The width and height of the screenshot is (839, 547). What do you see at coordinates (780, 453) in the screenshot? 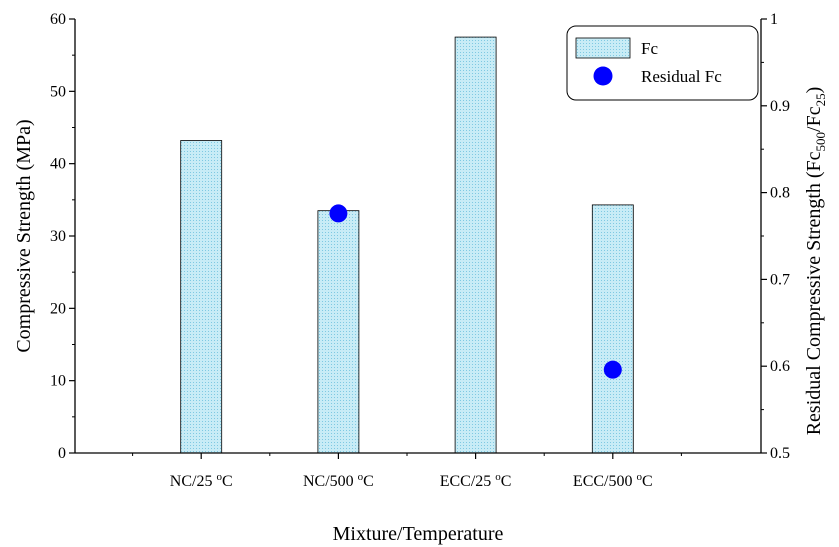
I see `y2-tick-label: 0.5` at bounding box center [780, 453].